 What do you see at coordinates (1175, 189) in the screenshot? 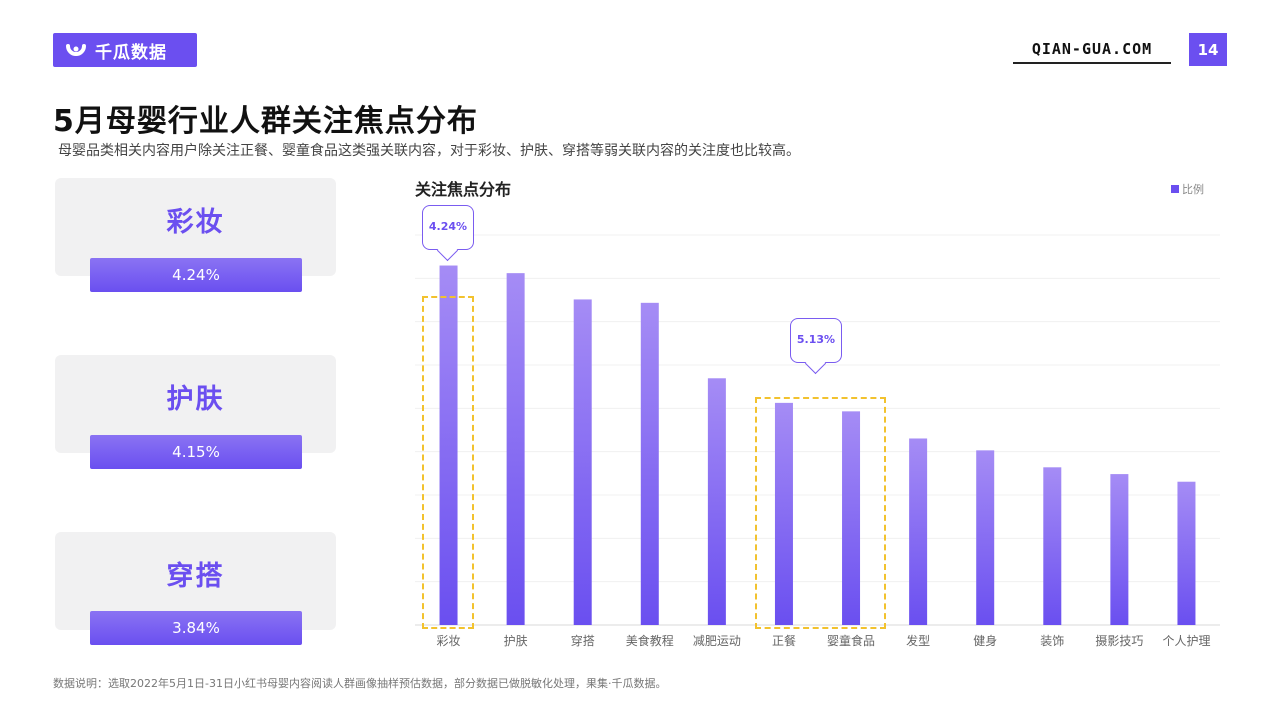
I see `legend-swatch` at bounding box center [1175, 189].